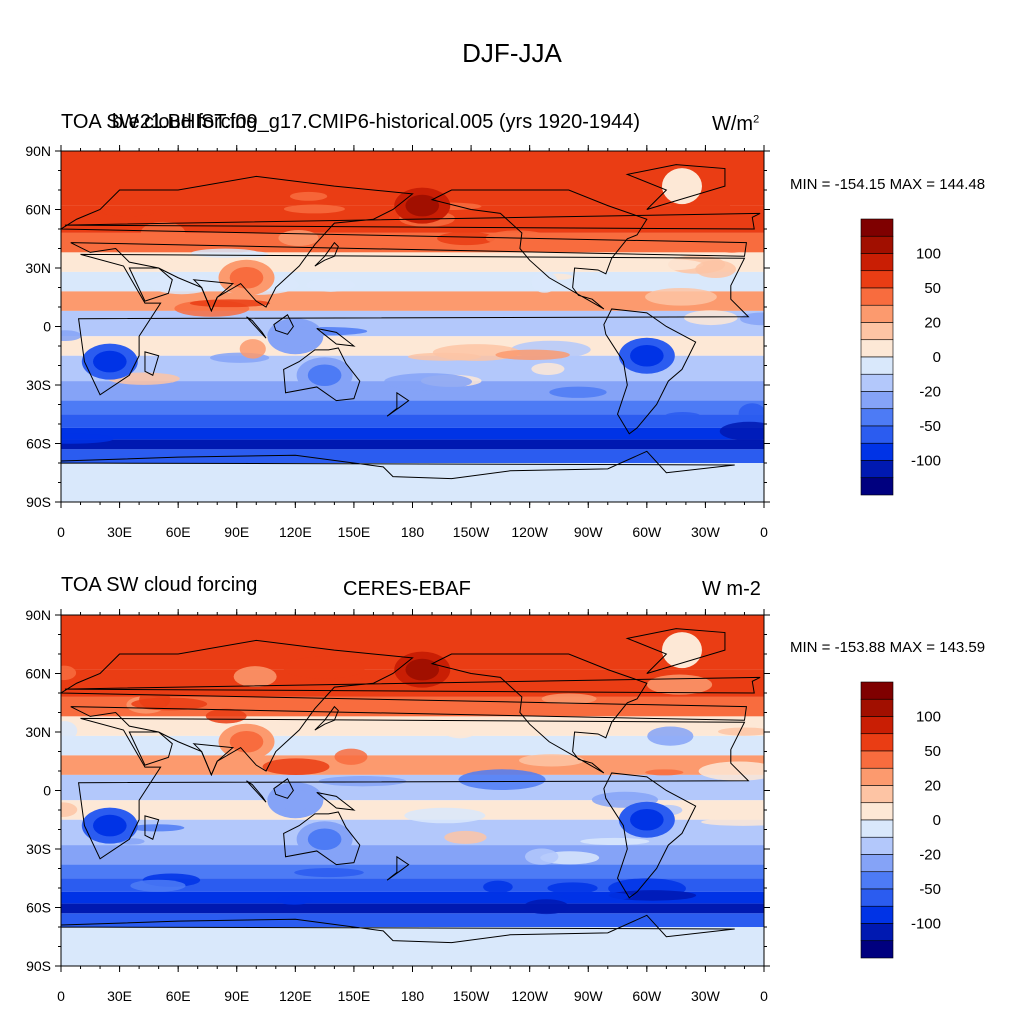 This screenshot has width=1024, height=1024. I want to click on coastline-sumatra, so click(256, 327).